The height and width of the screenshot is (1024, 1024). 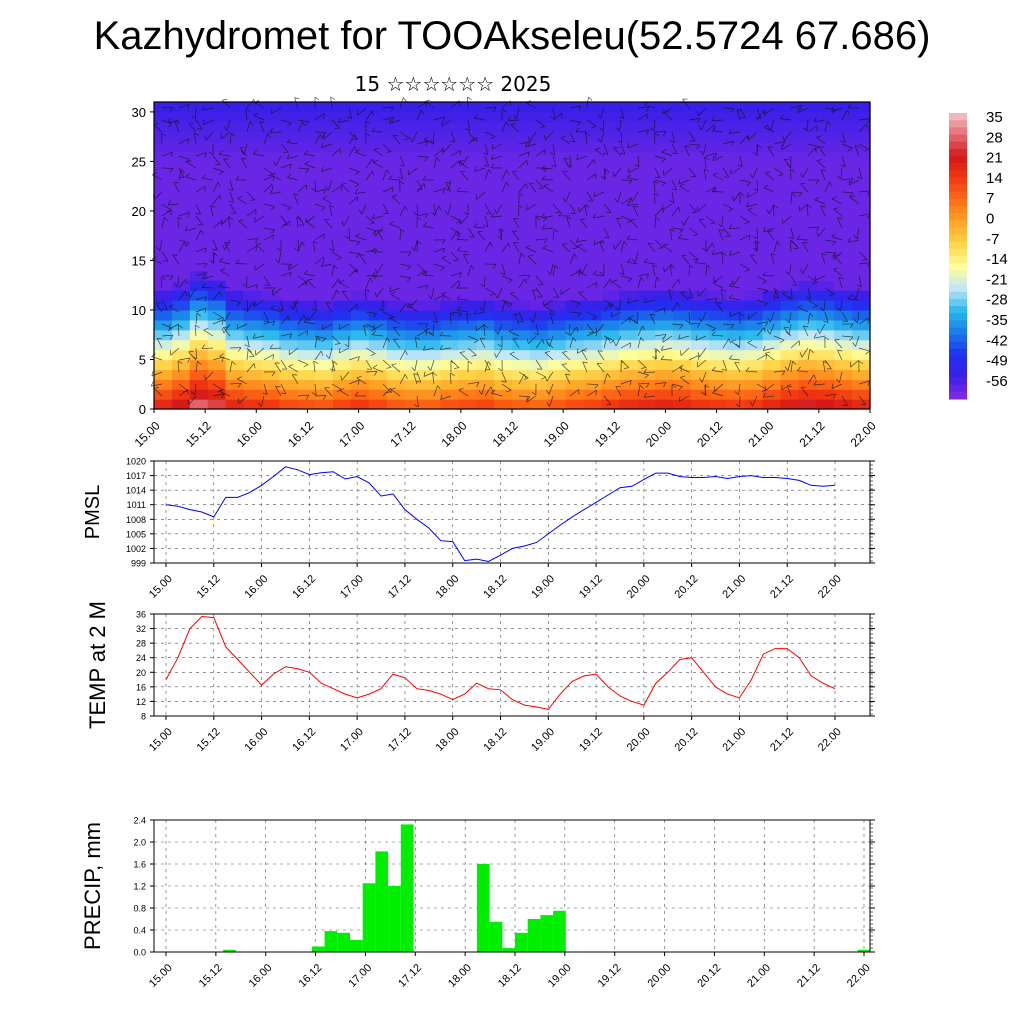 What do you see at coordinates (139, 161) in the screenshot?
I see `y-tick-label: 25` at bounding box center [139, 161].